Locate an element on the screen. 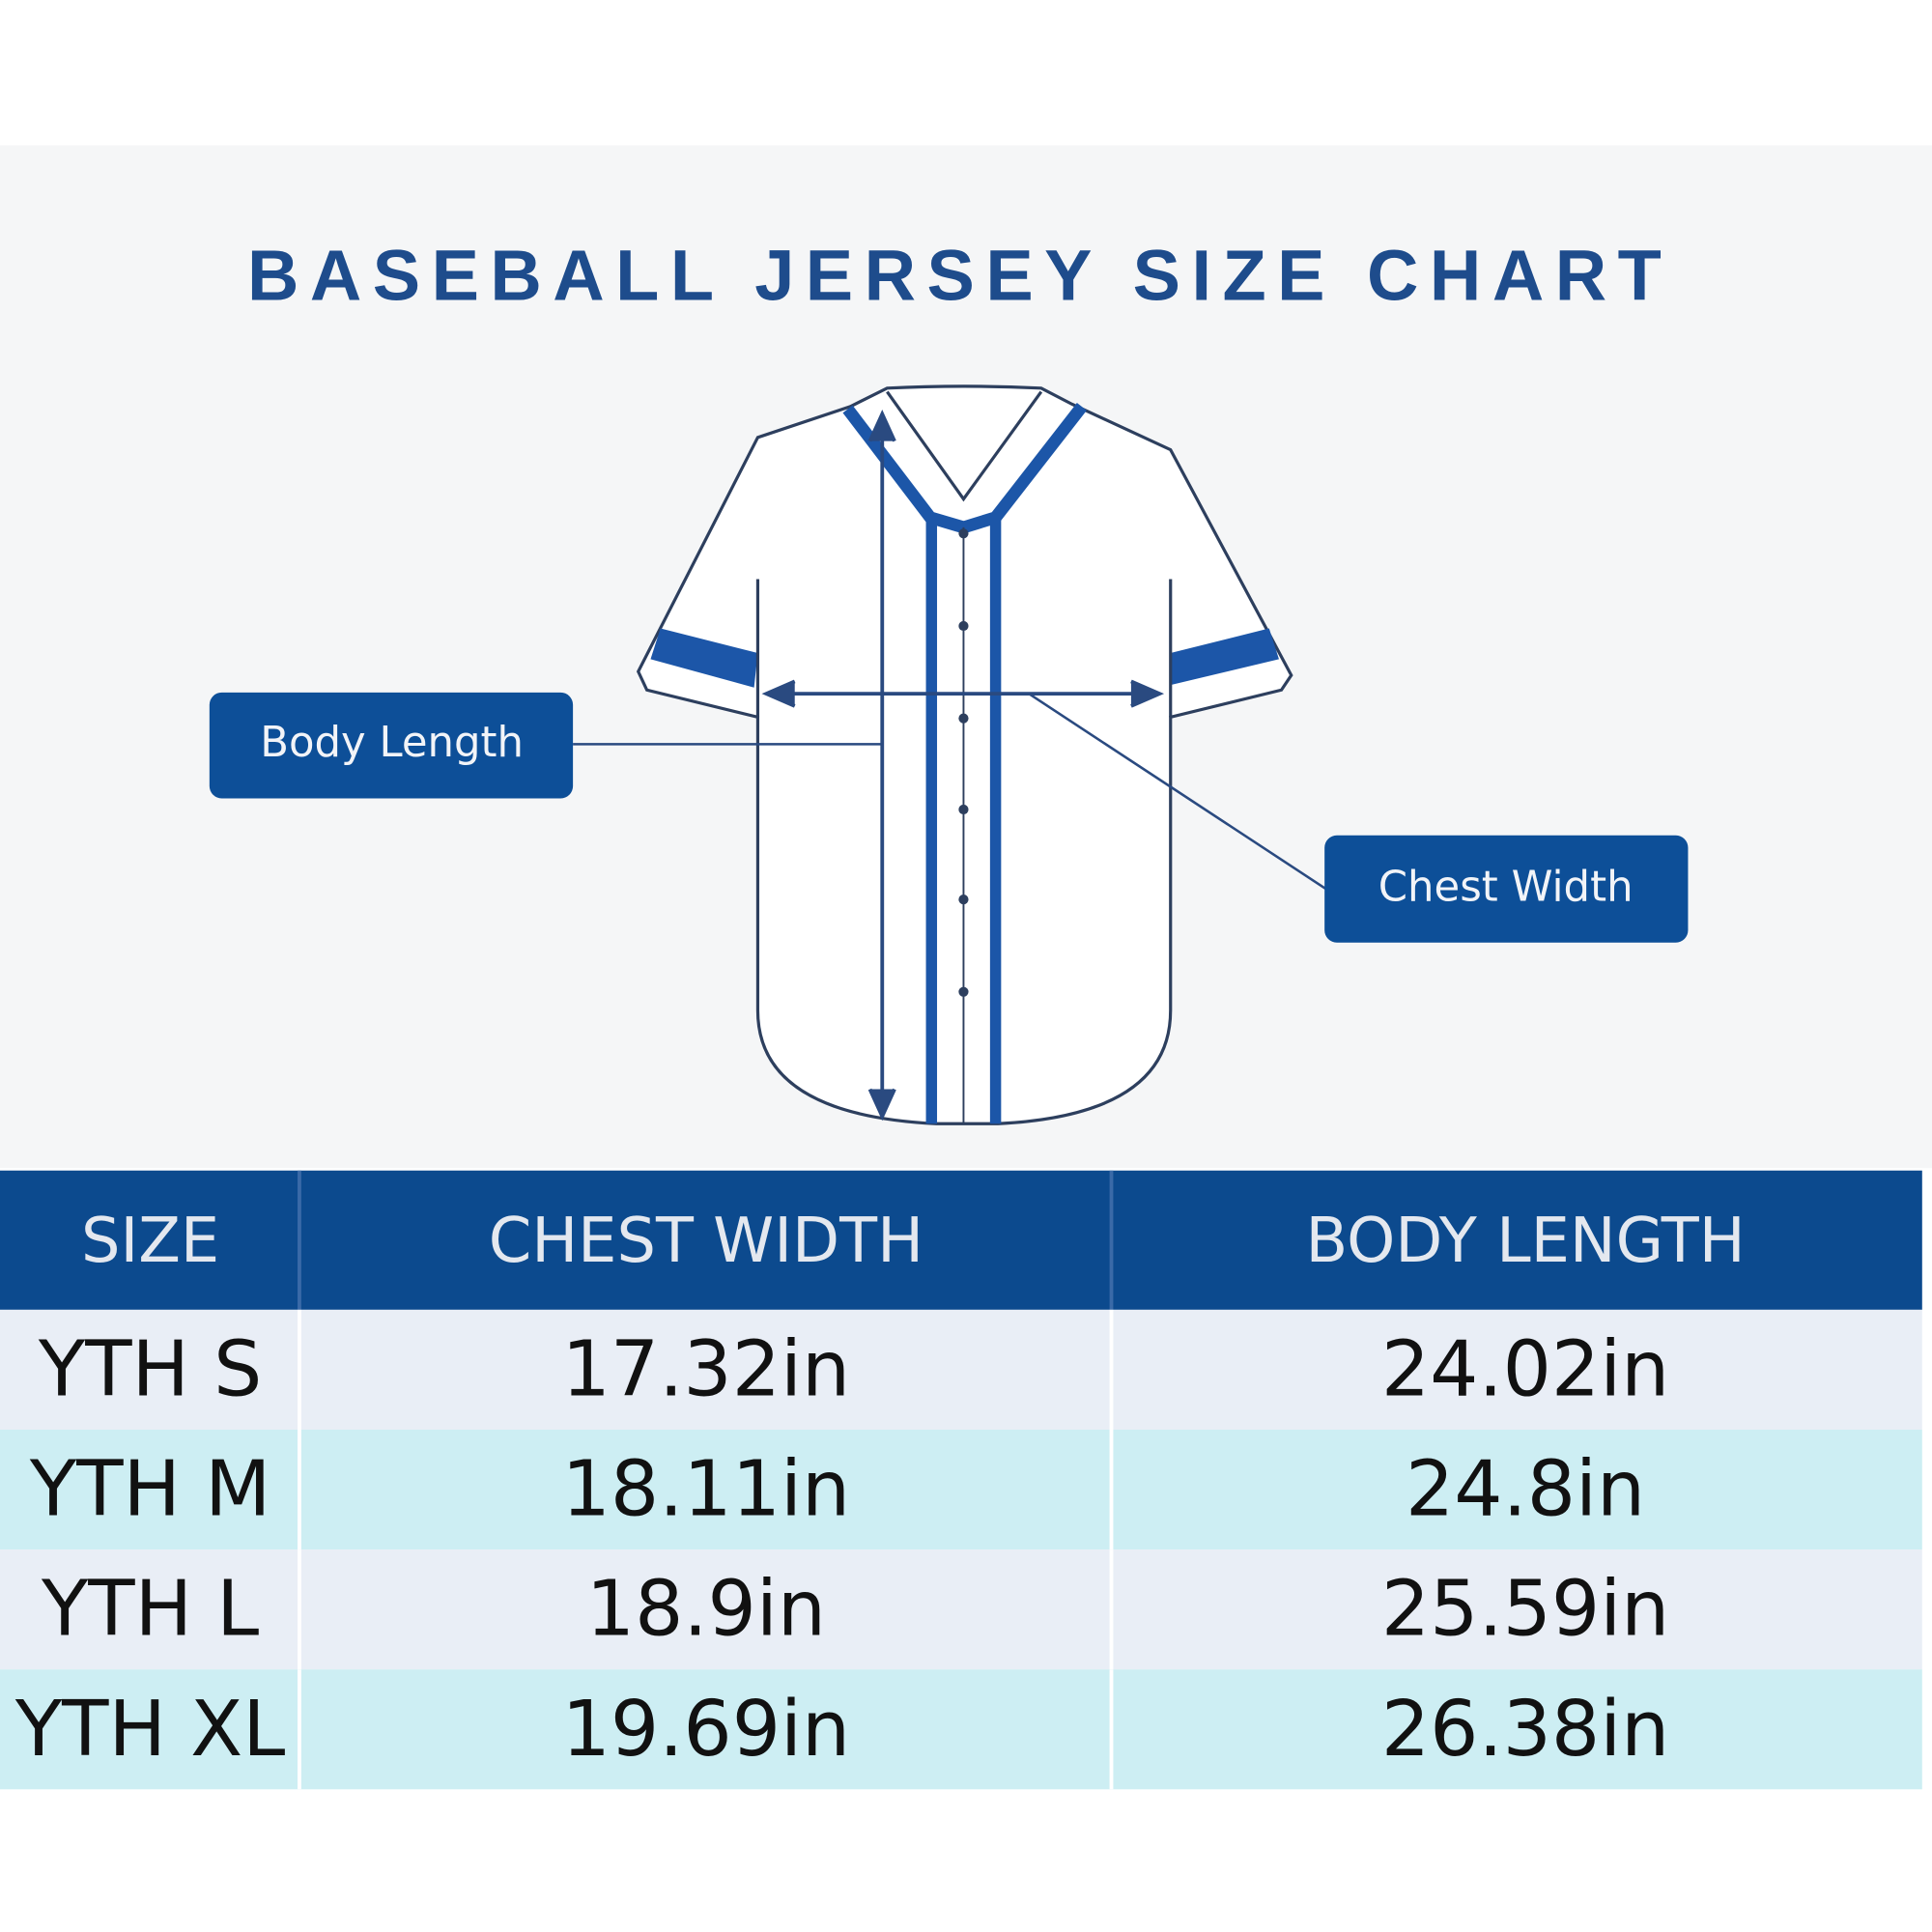 This screenshot has width=1932, height=1932. header-cell: BODY LENGTH is located at coordinates (1525, 1241).